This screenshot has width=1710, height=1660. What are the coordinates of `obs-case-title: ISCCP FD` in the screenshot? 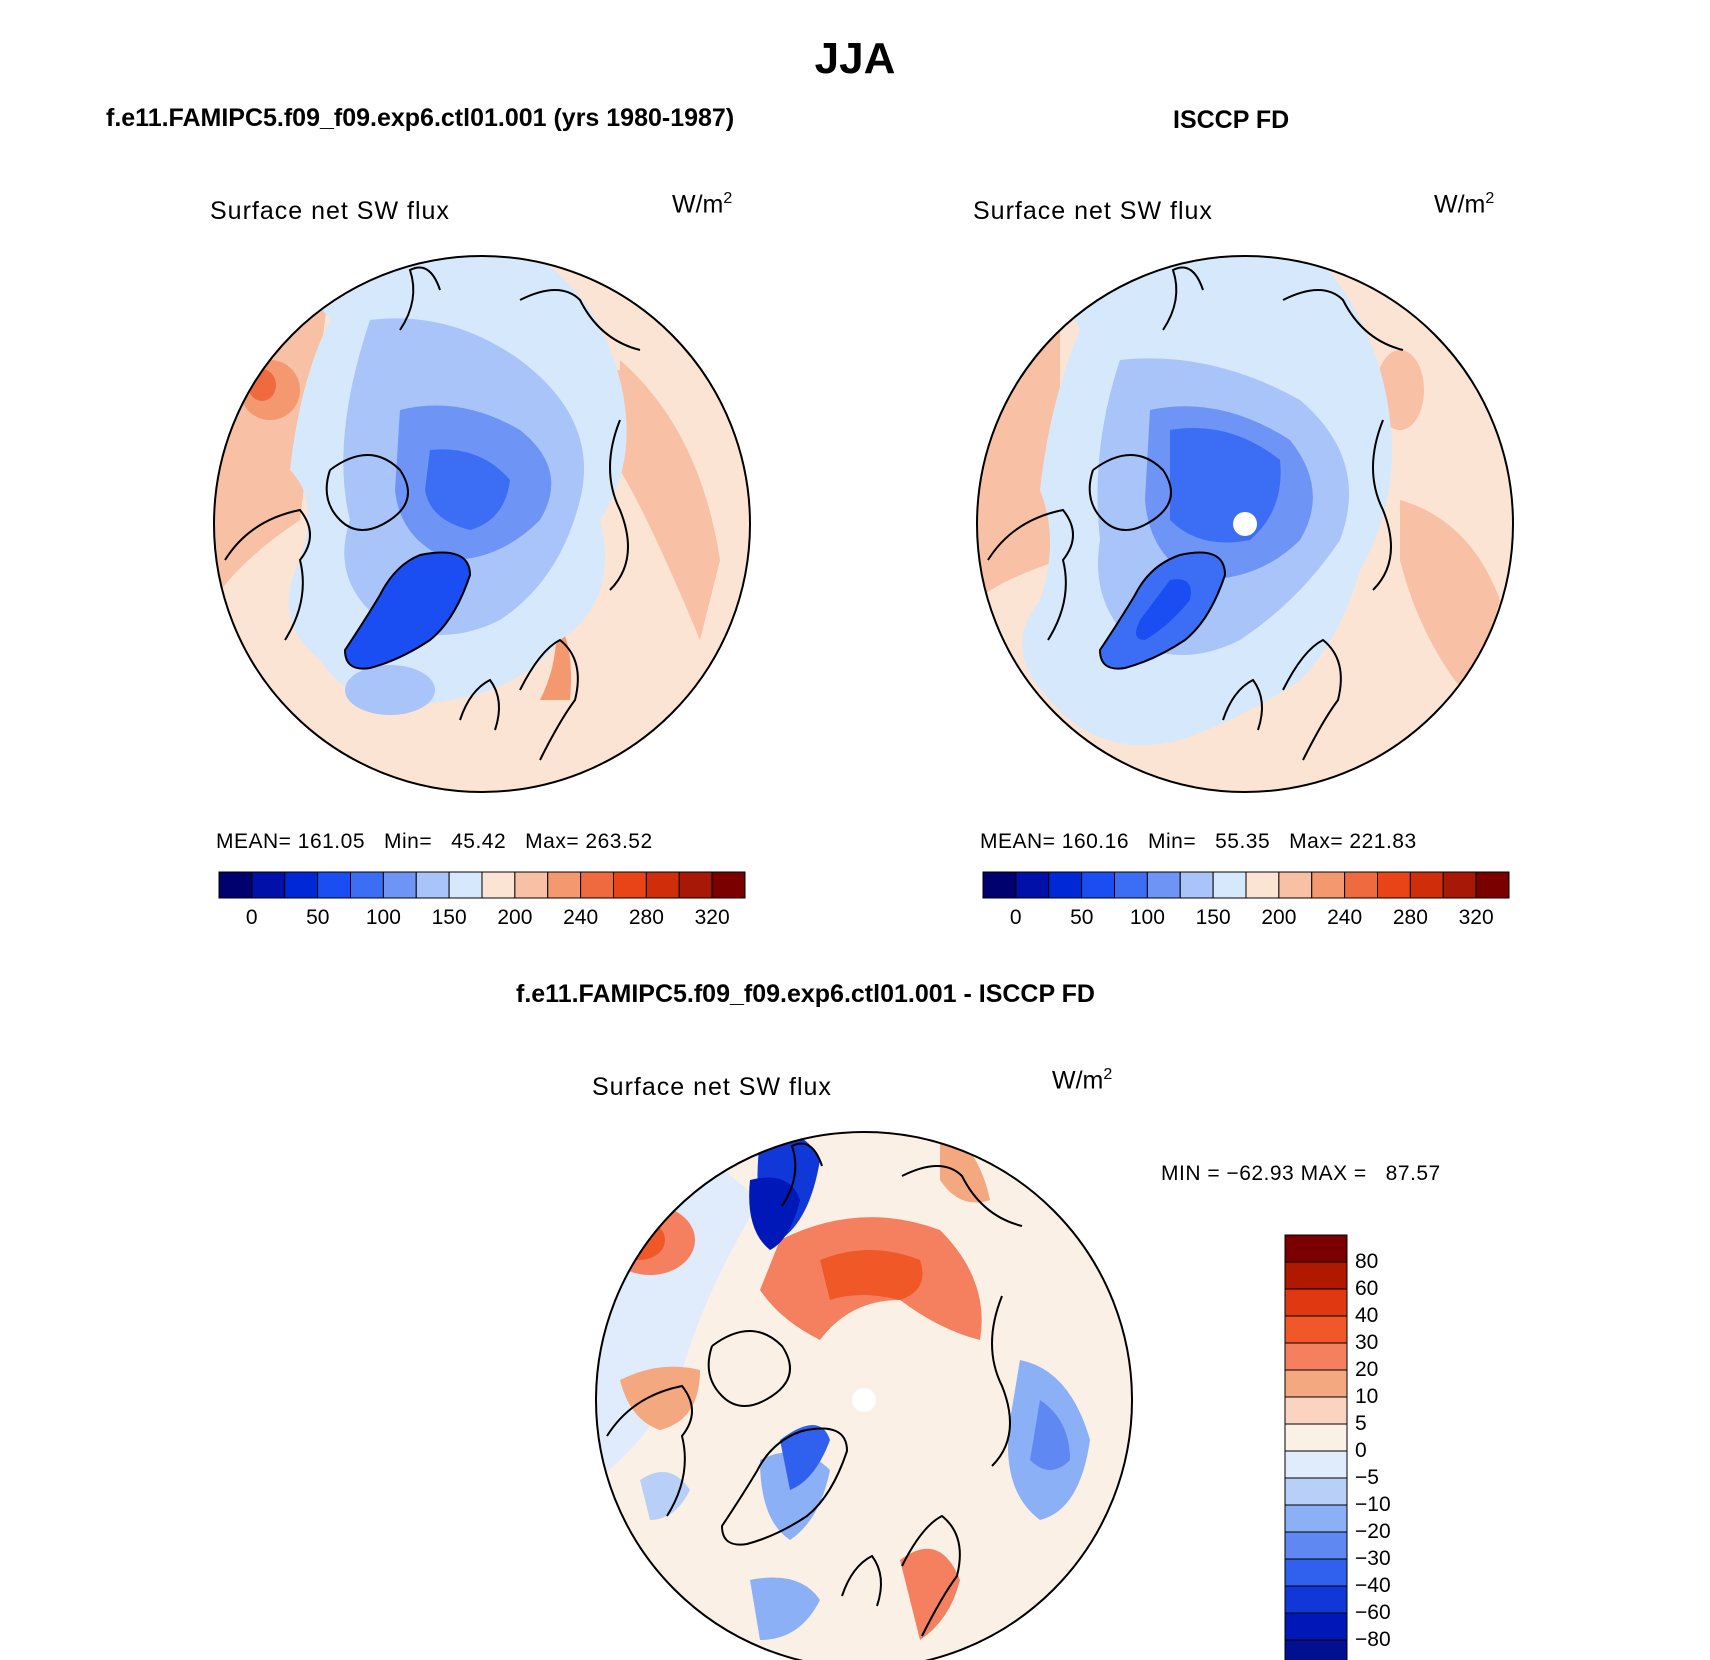 It's located at (1231, 120).